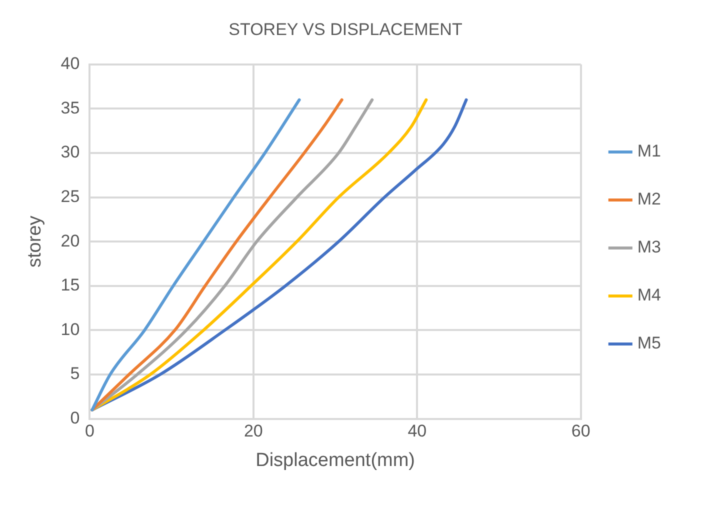  Describe the element at coordinates (70, 108) in the screenshot. I see `y-tick-label: 35` at that location.